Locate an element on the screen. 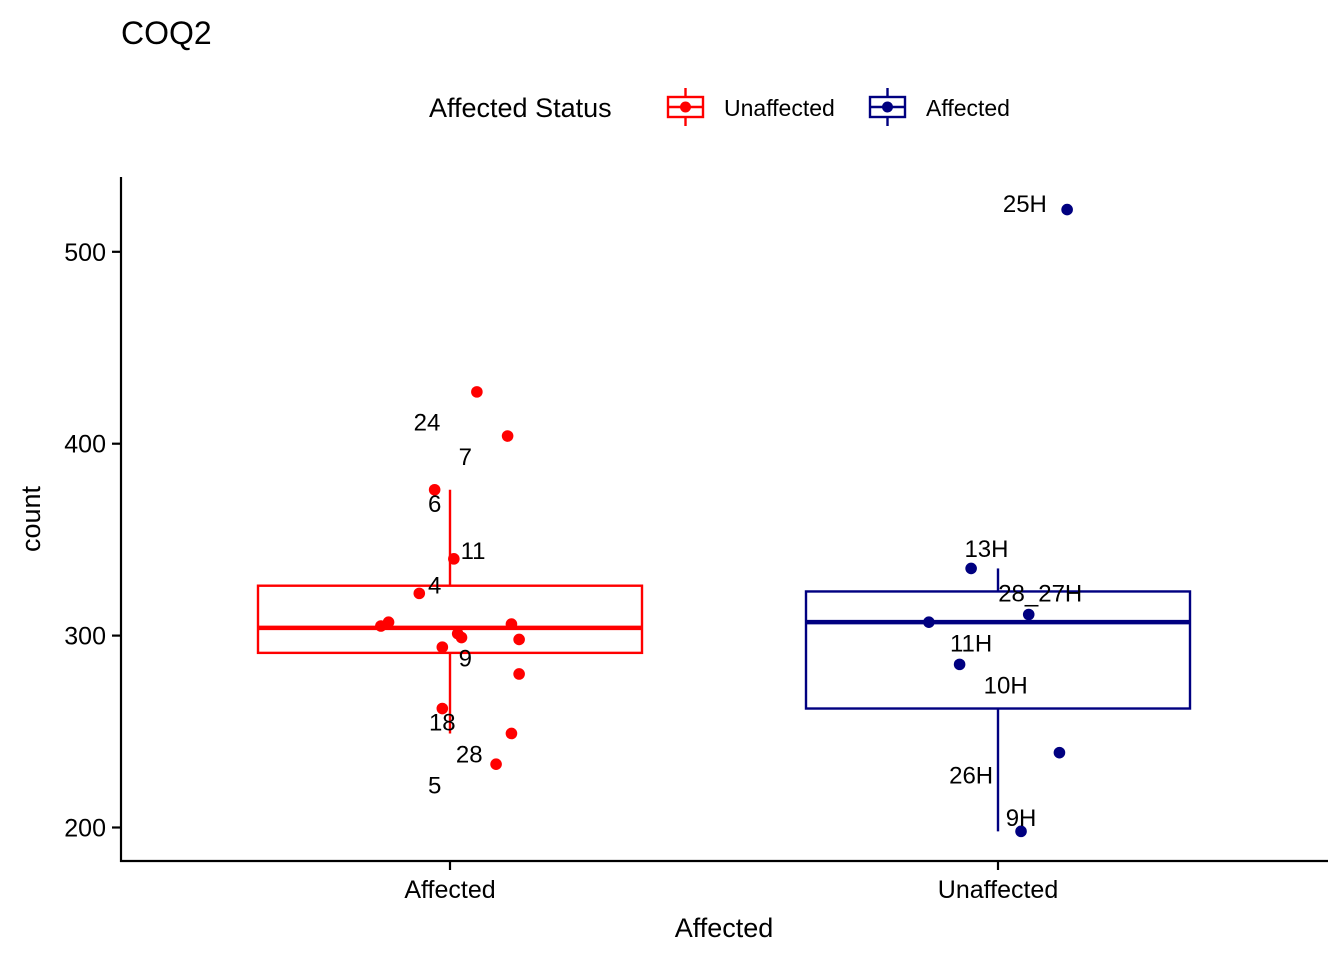  legend: Affected Status Unaffected Affected is located at coordinates (719, 107).